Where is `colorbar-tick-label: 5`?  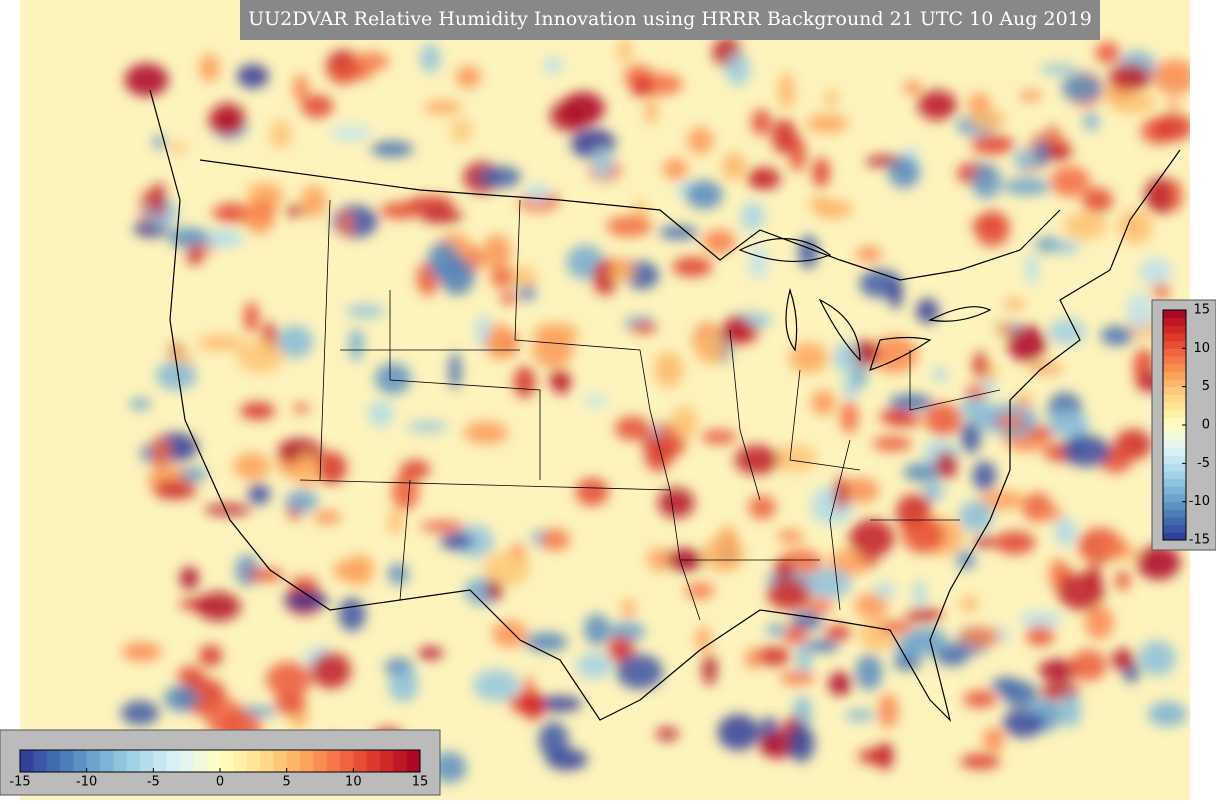
colorbar-tick-label: 5 is located at coordinates (1206, 386).